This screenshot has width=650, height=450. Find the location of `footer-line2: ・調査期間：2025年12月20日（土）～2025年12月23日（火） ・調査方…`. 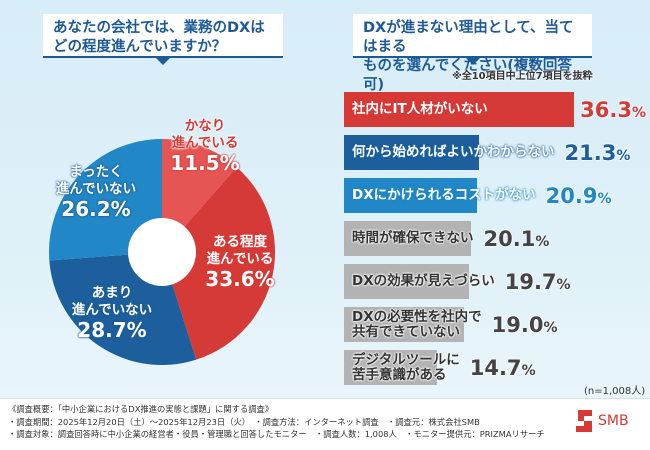

footer-line2: ・調査期間：2025年12月20日（土）～2025年12月23日（火） ・調査方… is located at coordinates (244, 421).